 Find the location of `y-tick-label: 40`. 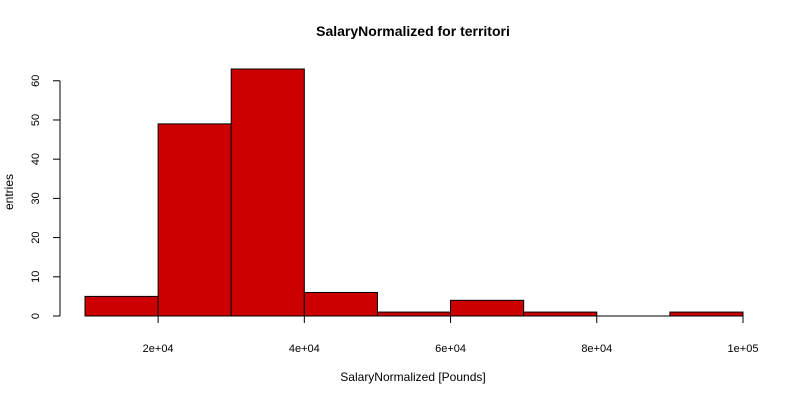

y-tick-label: 40 is located at coordinates (36, 159).